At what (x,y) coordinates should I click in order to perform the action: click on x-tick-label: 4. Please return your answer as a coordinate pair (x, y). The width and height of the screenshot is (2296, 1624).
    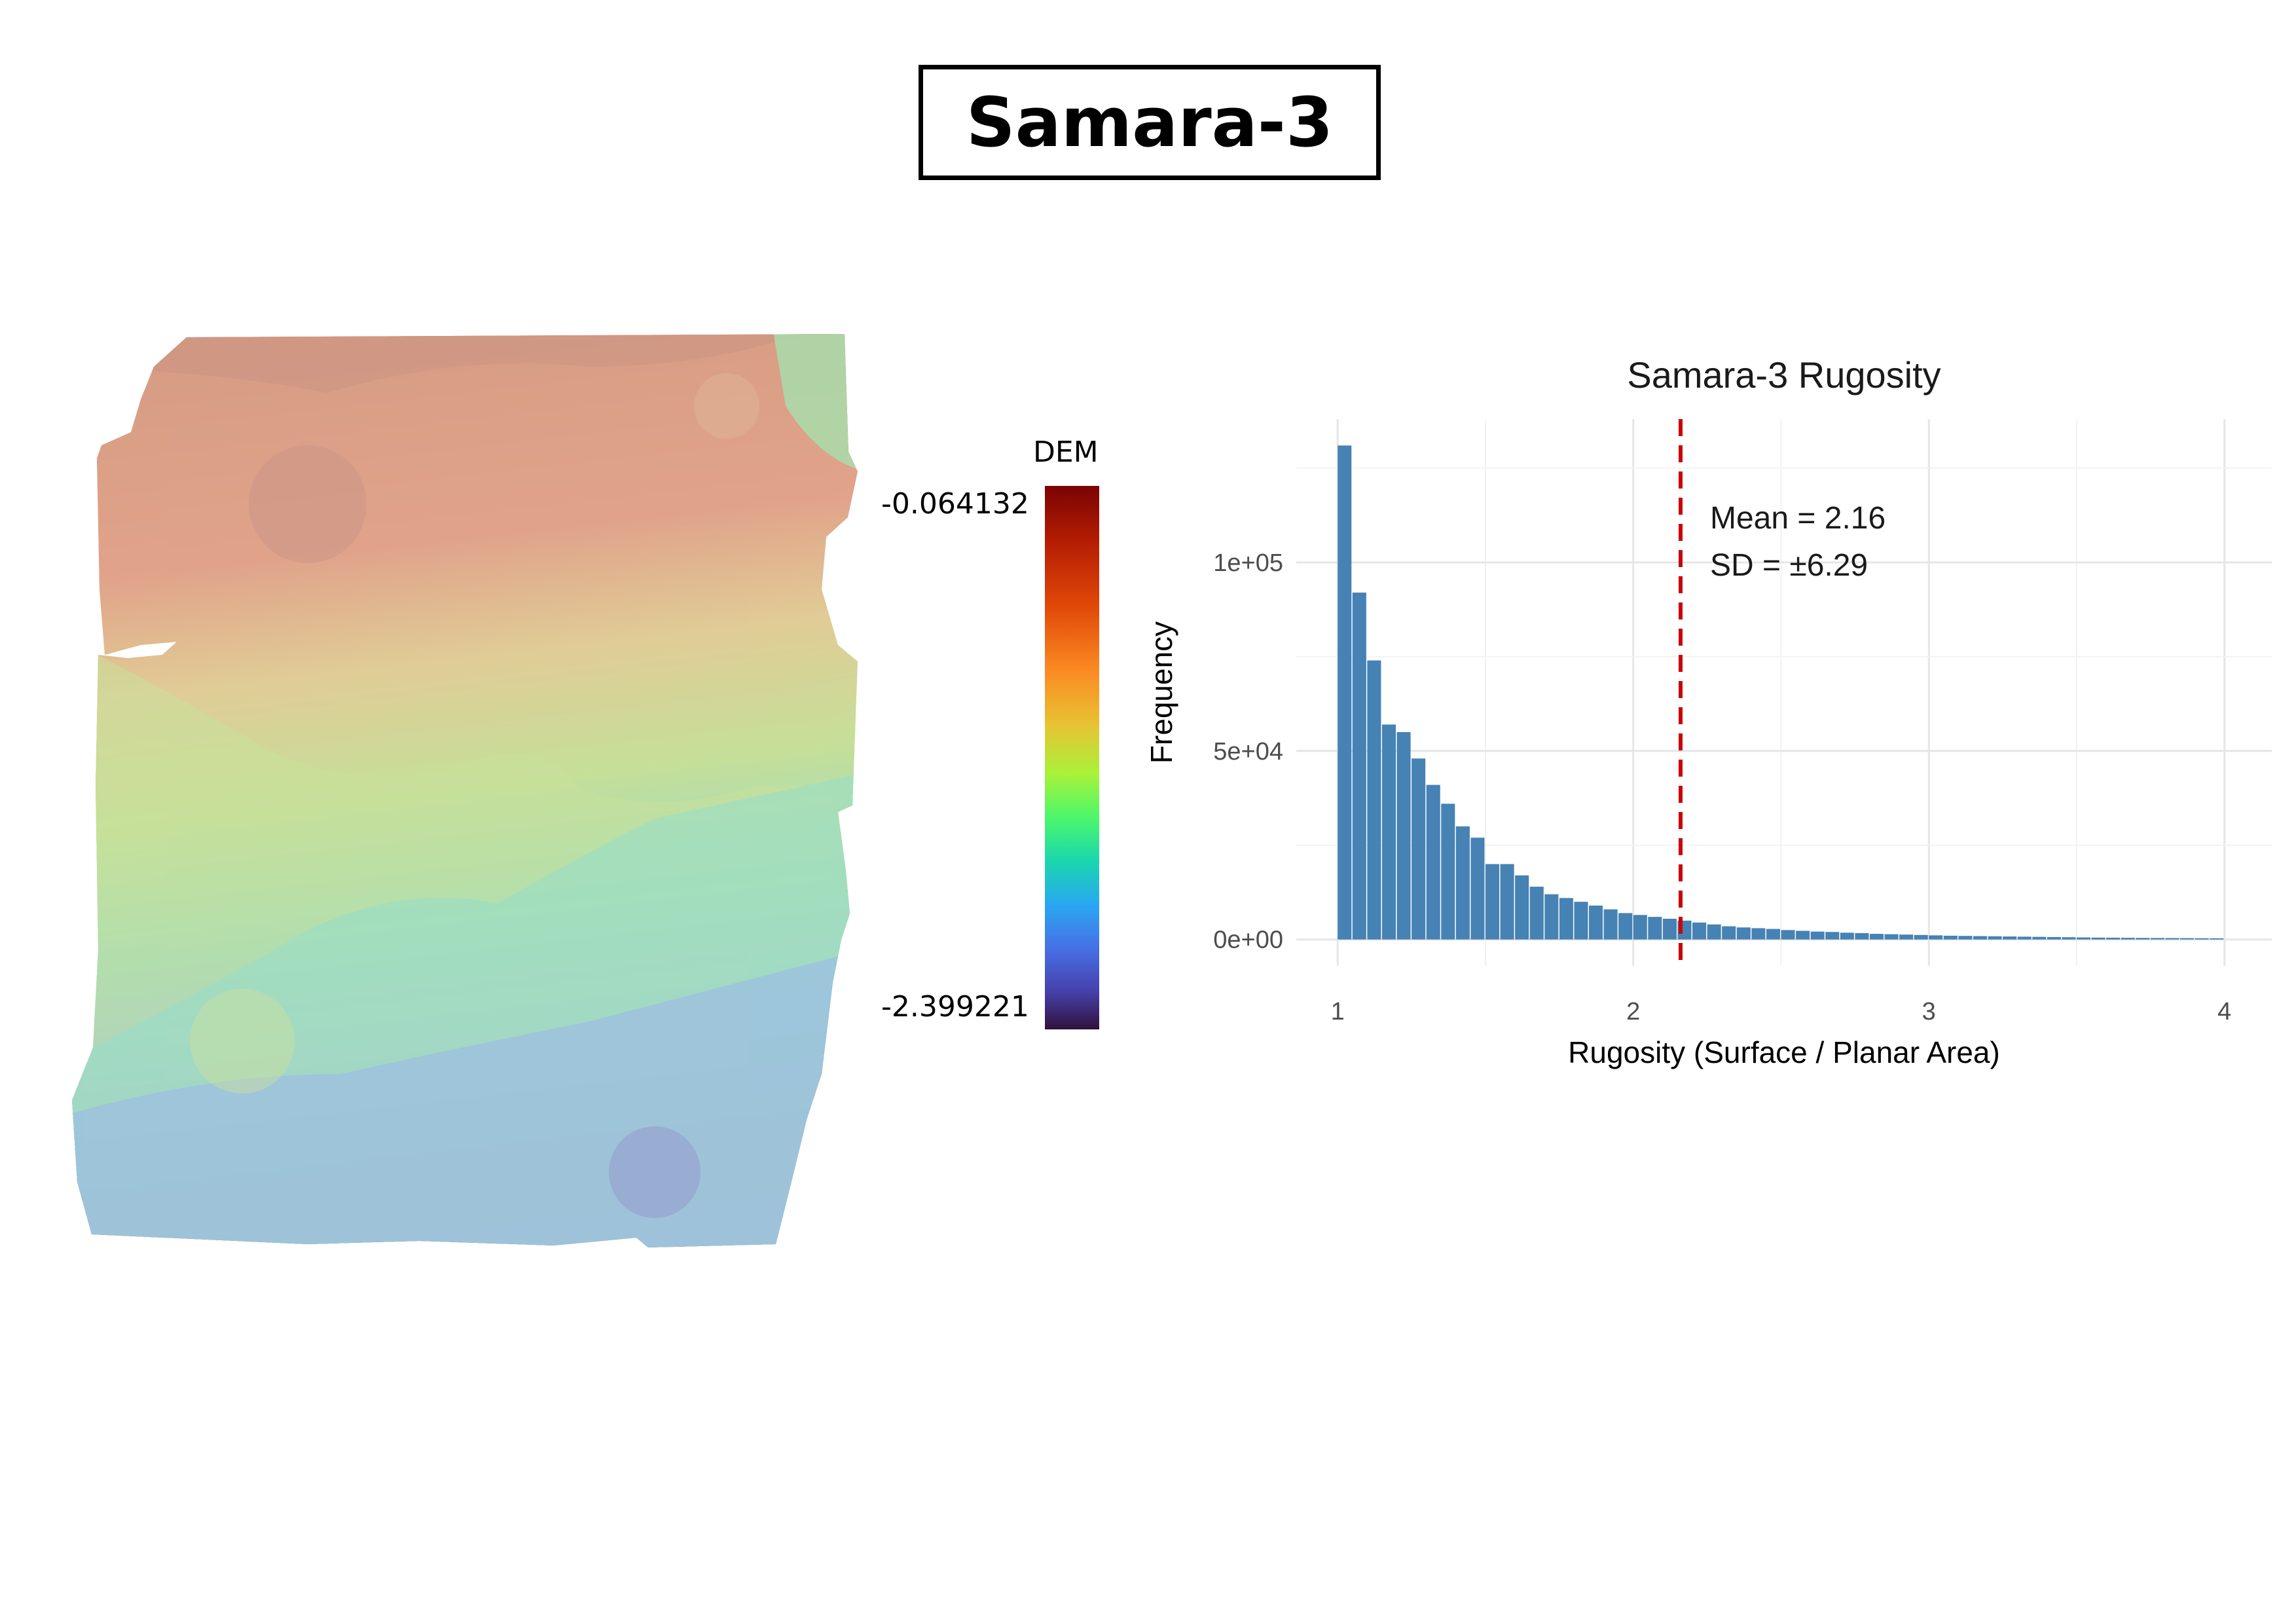
    Looking at the image, I should click on (2224, 1011).